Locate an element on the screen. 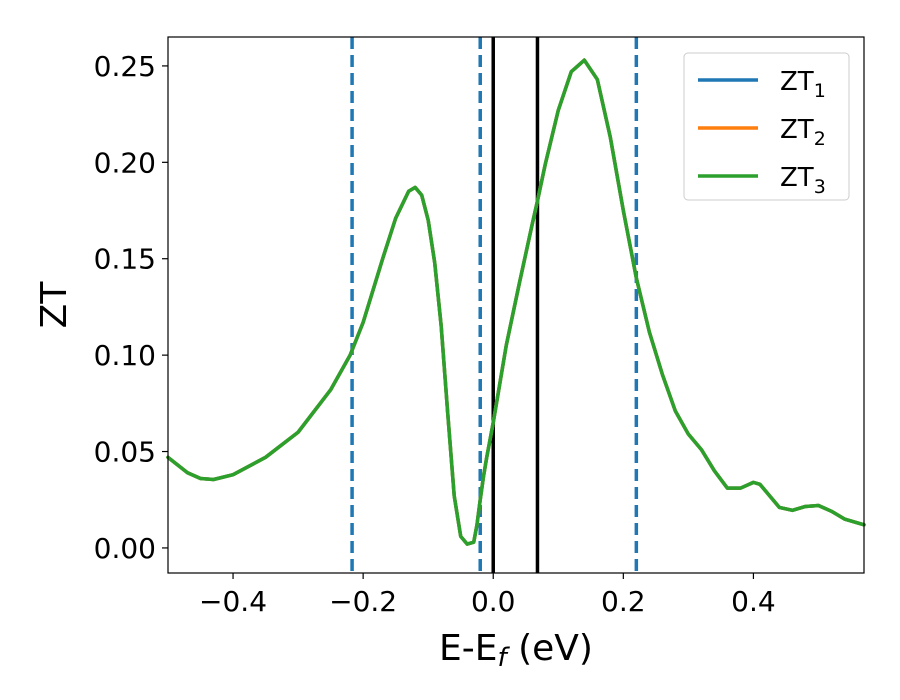  legend-label-zt3: ZT3 is located at coordinates (803, 180).